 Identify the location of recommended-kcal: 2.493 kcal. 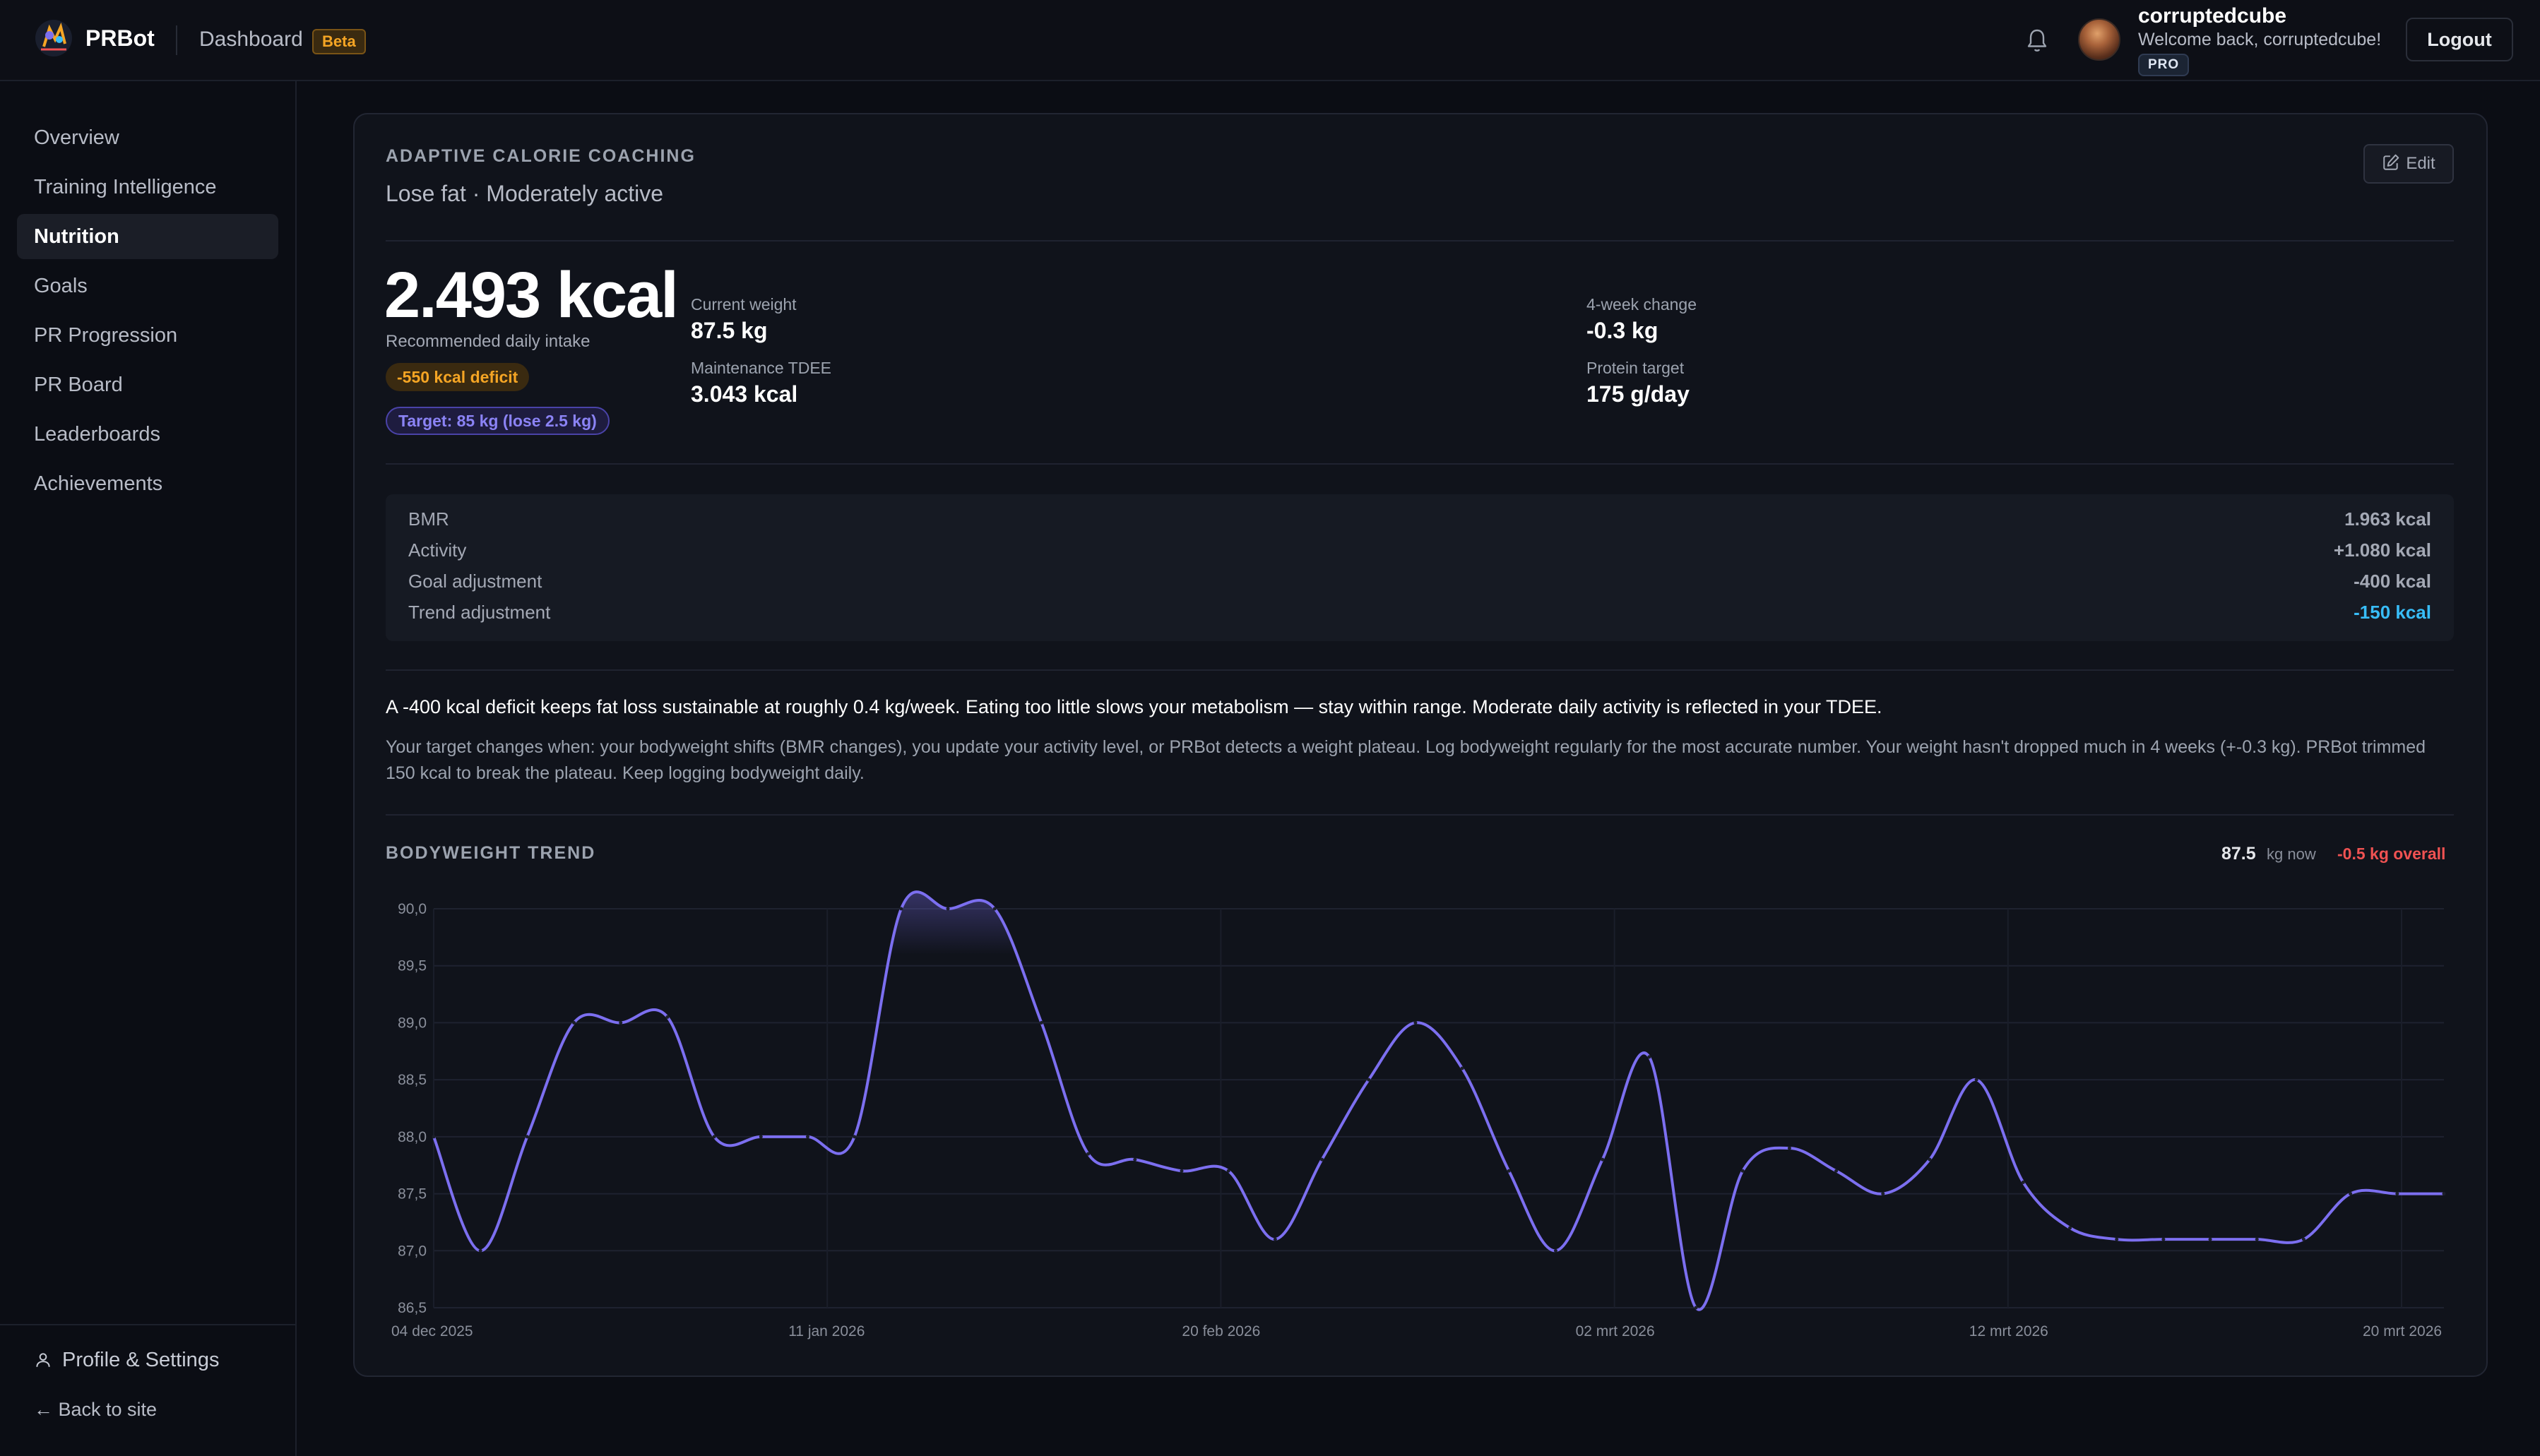
(531, 295).